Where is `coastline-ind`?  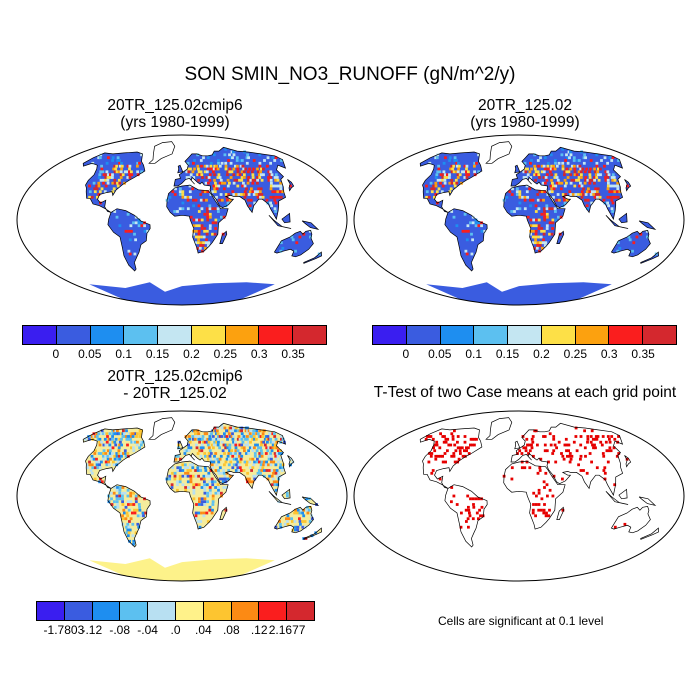
coastline-ind is located at coordinates (617, 222).